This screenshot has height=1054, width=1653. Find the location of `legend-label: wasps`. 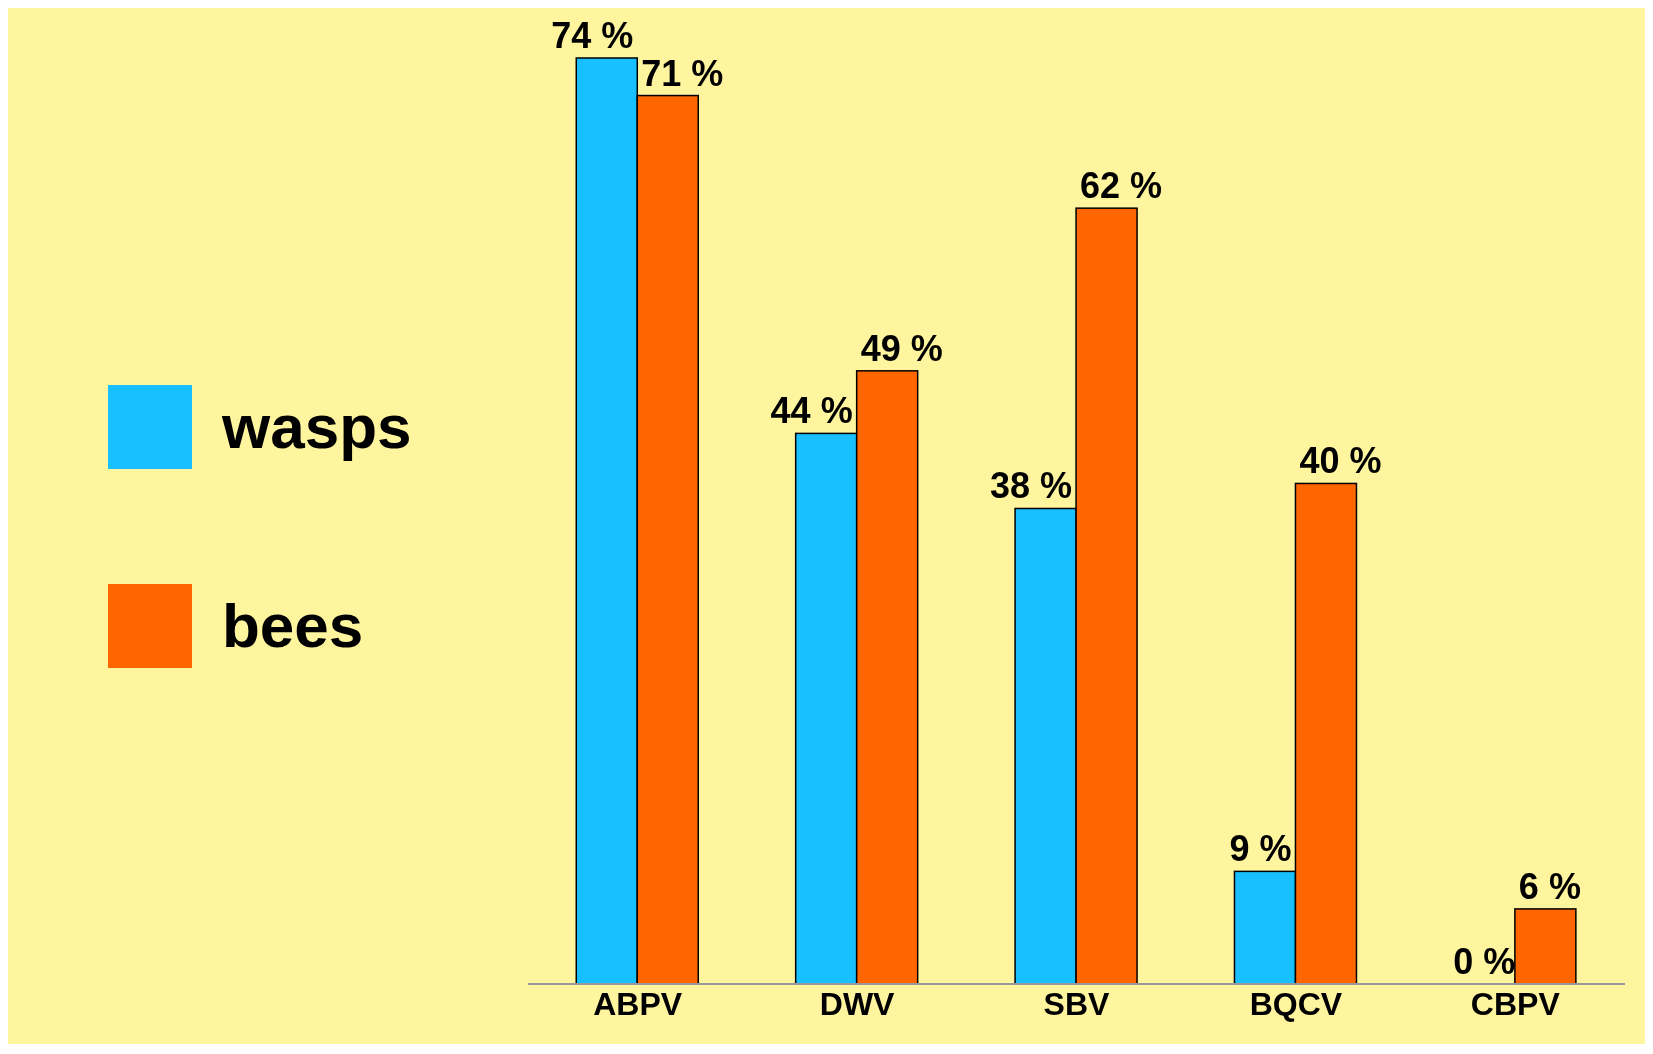

legend-label: wasps is located at coordinates (317, 426).